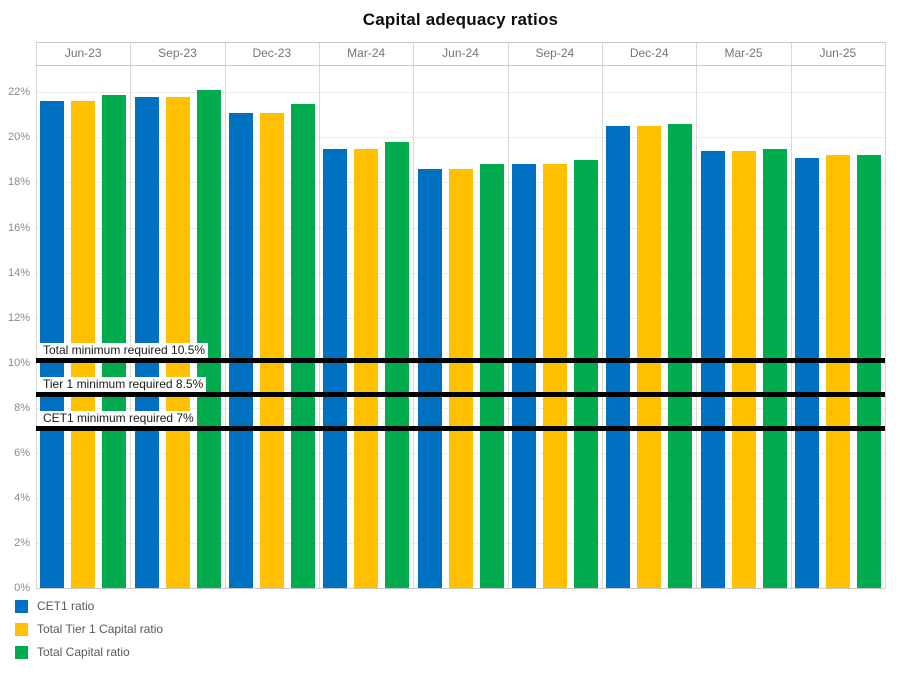 This screenshot has height=700, width=900. What do you see at coordinates (460, 53) in the screenshot?
I see `x-category-label: Jun-24` at bounding box center [460, 53].